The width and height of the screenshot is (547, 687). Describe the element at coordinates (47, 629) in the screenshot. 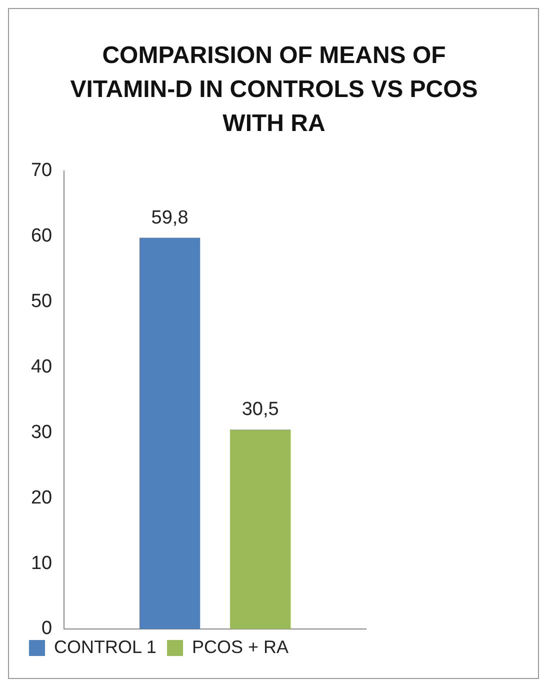

I see `y-tick-label: 0` at that location.